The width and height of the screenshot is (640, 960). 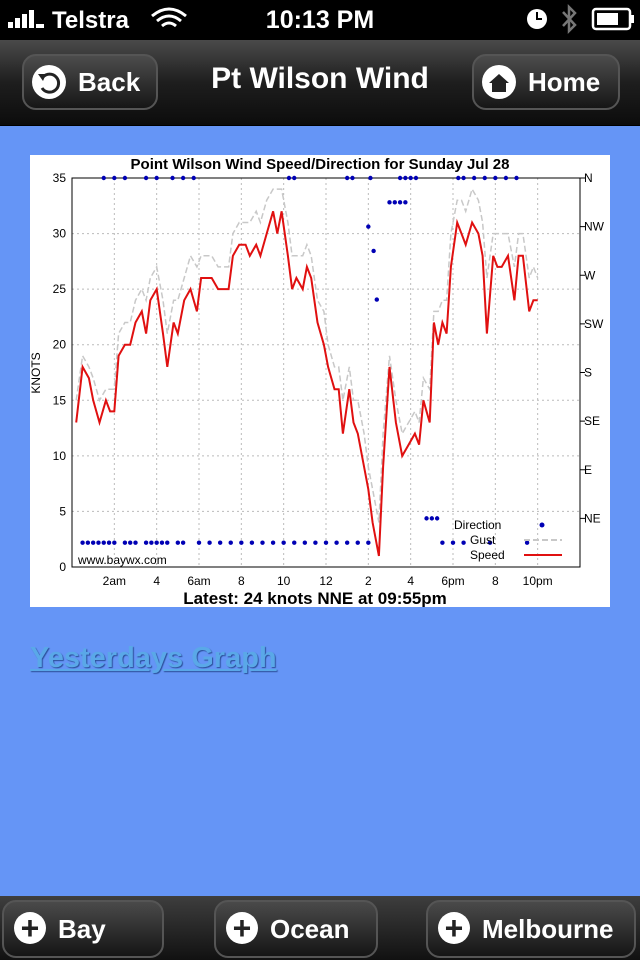 I want to click on tab-label: Ocean, so click(x=310, y=929).